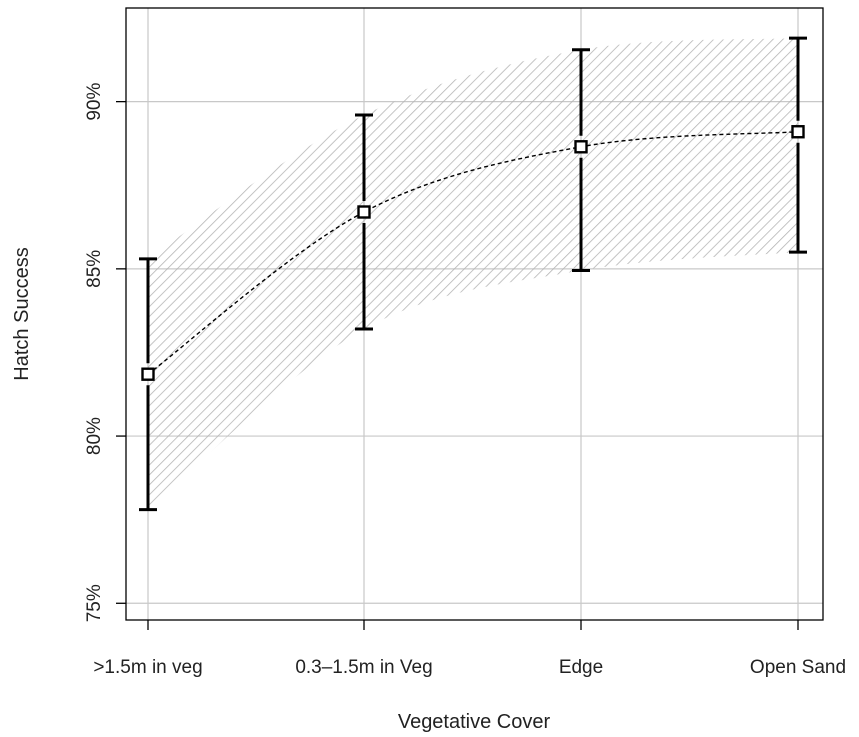  I want to click on x-tick-label: 0.3–1.5m in Veg, so click(363, 667).